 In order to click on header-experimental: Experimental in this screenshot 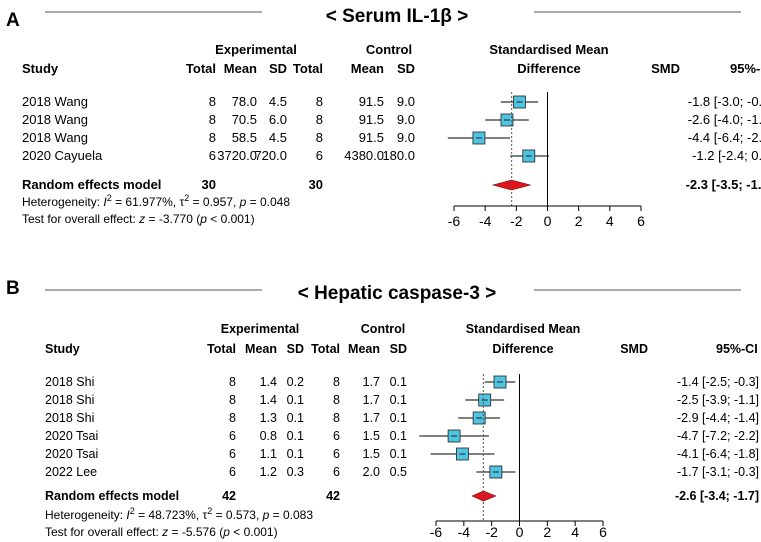, I will do `click(256, 49)`.